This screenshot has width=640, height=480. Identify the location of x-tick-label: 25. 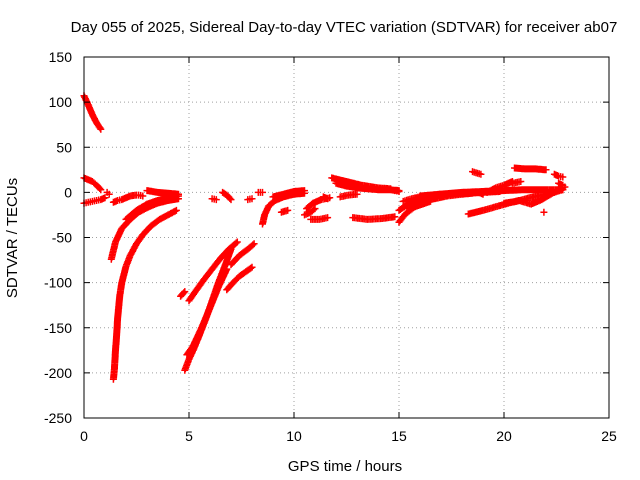
(609, 436).